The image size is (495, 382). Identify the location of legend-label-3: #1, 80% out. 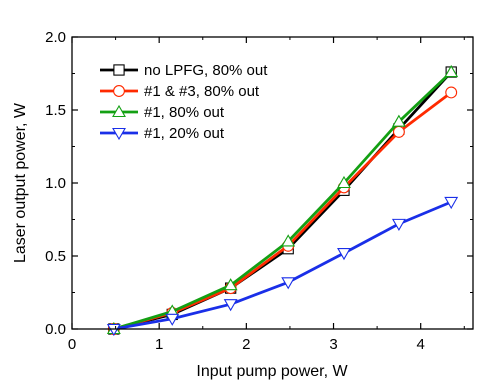
(184, 112).